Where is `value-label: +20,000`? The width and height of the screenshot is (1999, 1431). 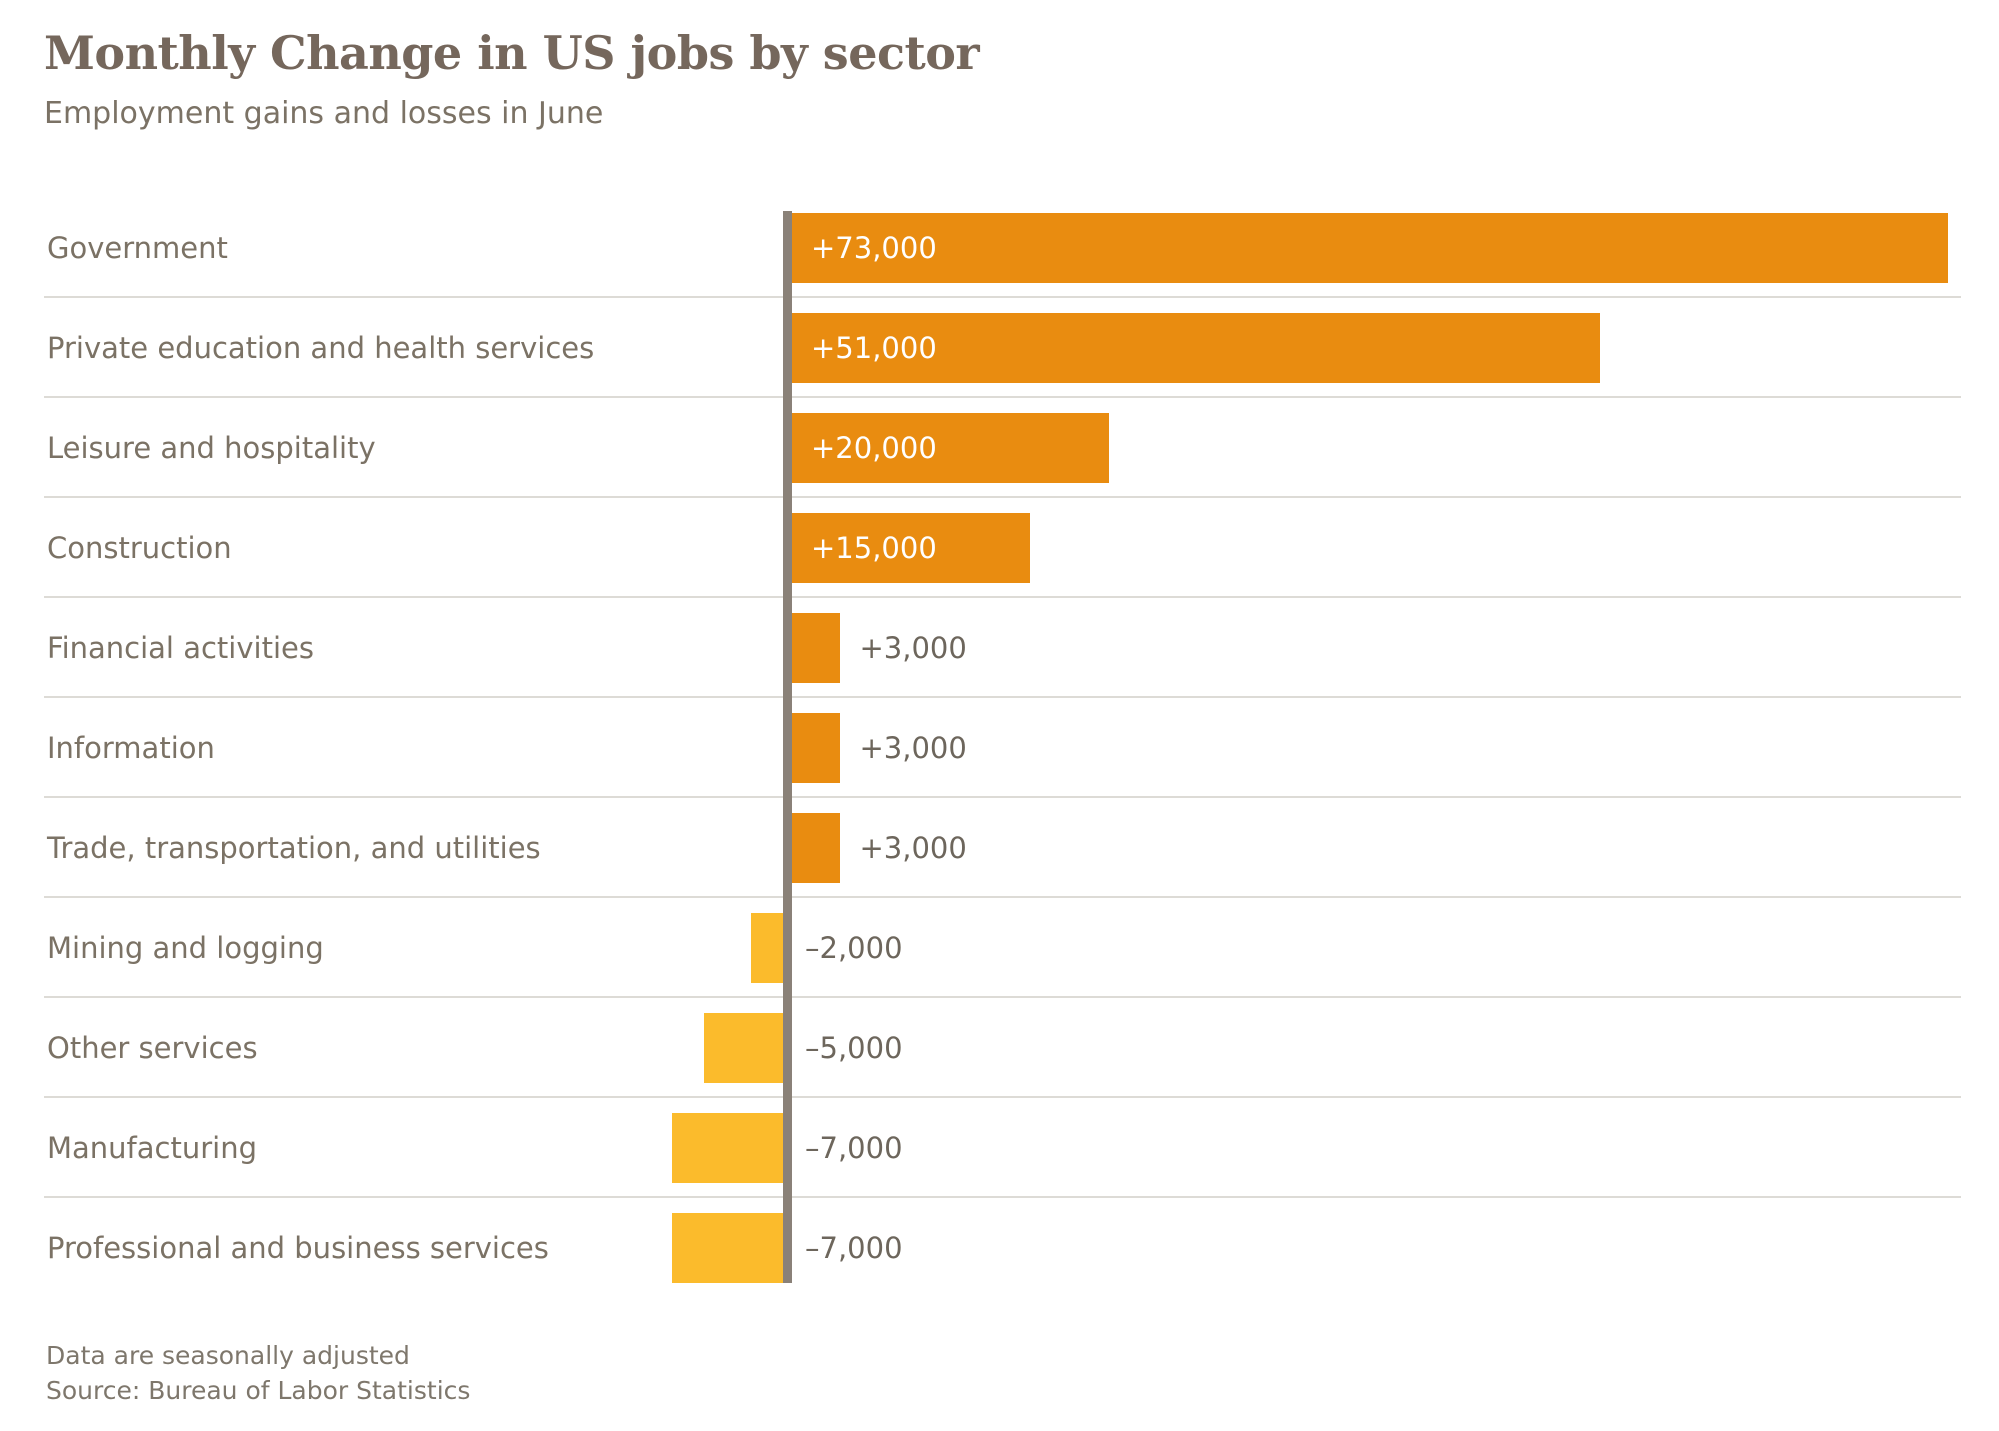 value-label: +20,000 is located at coordinates (874, 448).